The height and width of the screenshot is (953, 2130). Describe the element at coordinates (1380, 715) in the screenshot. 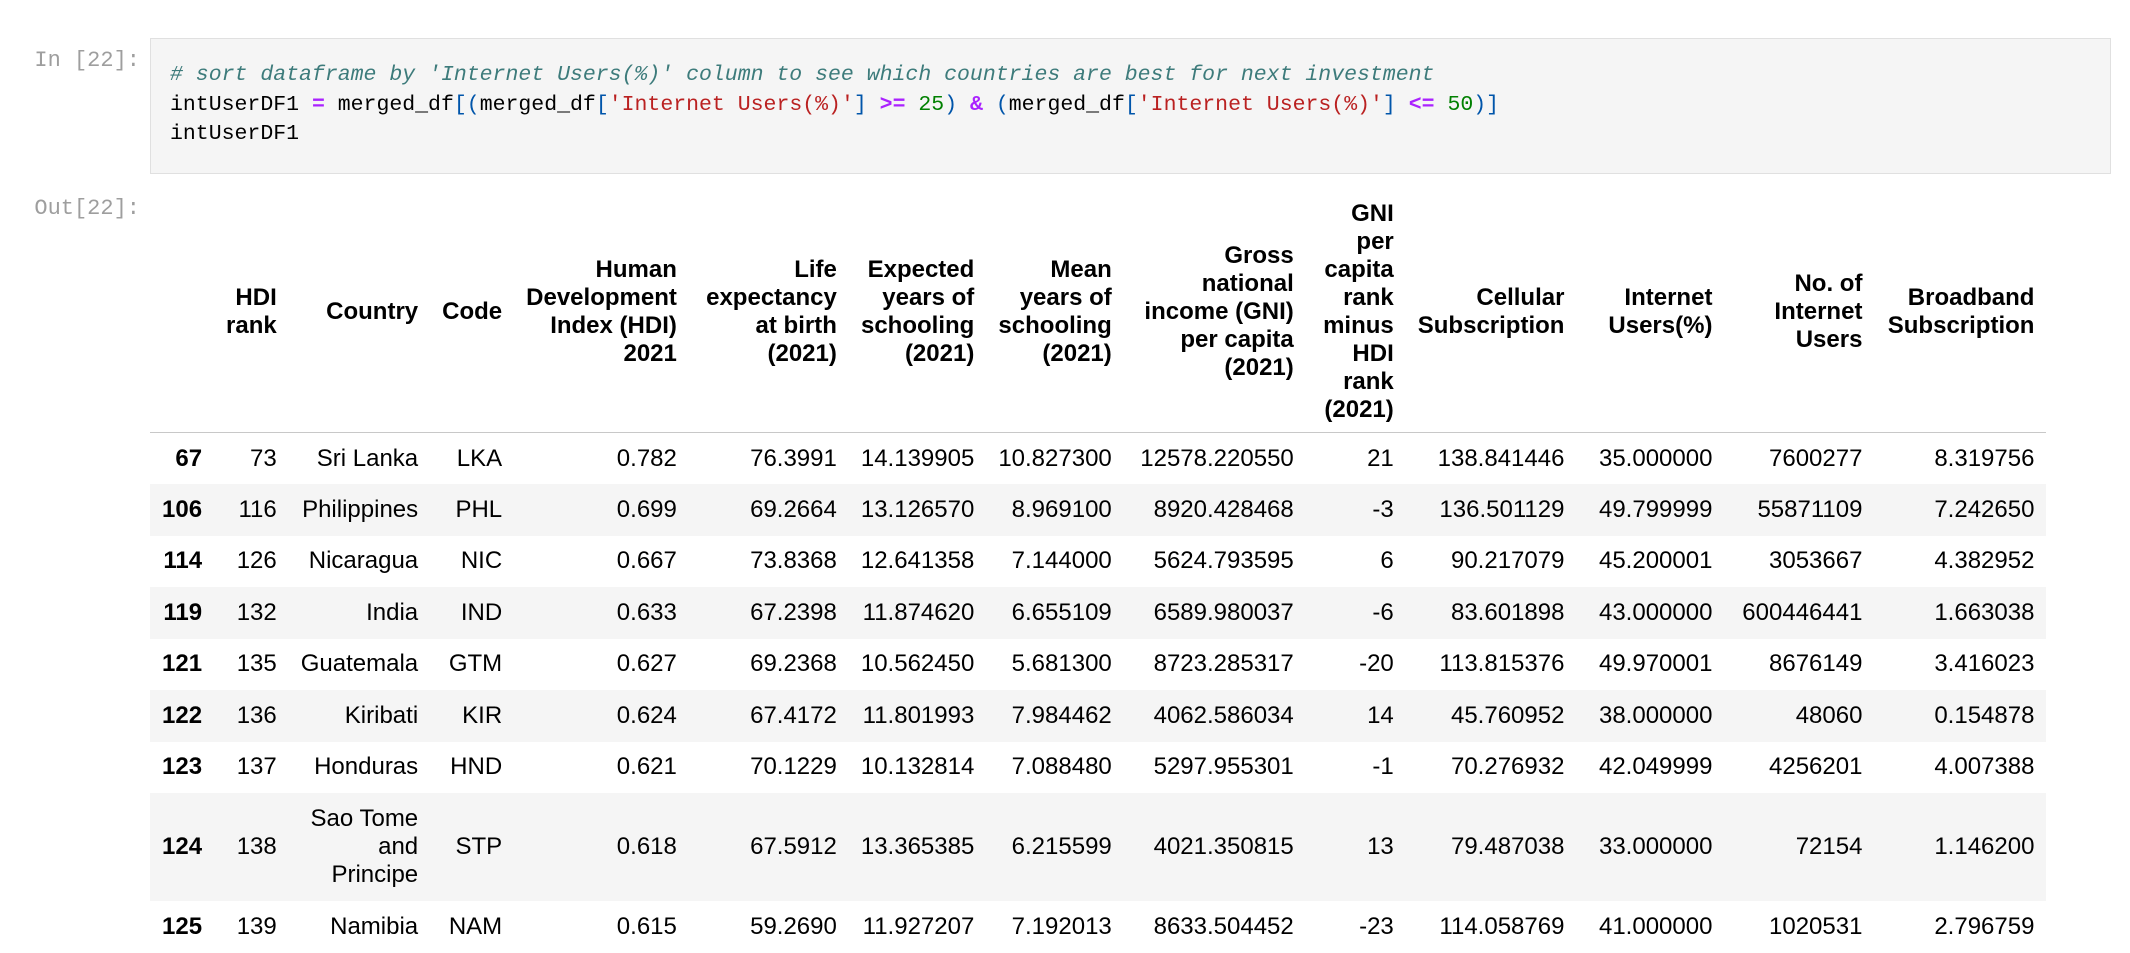

I see `cell-gni-rank-minus-hdi: 14` at that location.